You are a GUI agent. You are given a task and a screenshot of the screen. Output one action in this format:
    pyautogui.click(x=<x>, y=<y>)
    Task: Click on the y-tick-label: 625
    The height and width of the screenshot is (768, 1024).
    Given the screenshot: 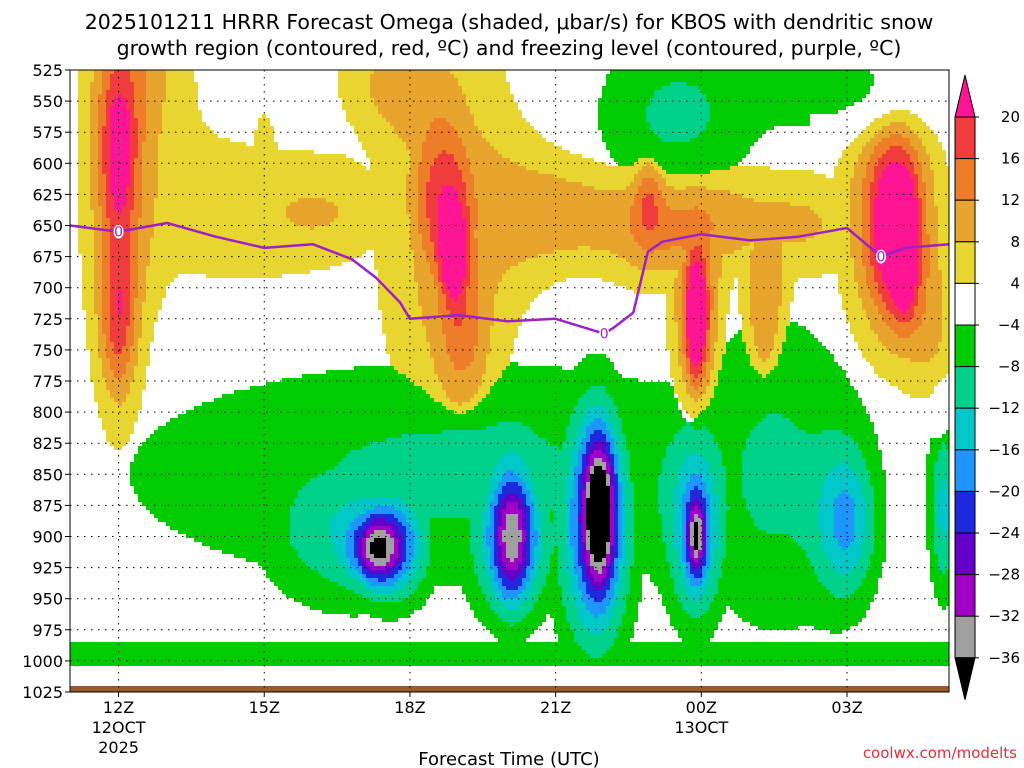 What is the action you would take?
    pyautogui.click(x=47, y=194)
    